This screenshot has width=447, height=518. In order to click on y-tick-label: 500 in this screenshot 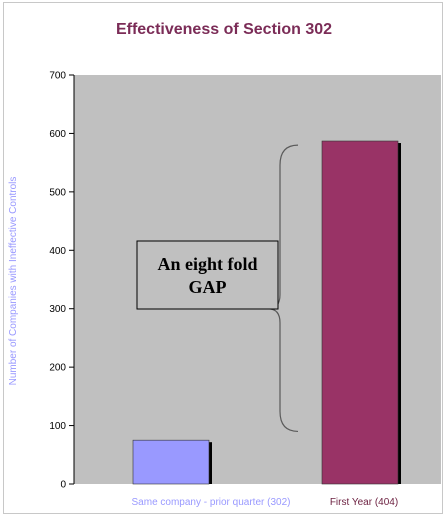, I will do `click(57, 192)`.